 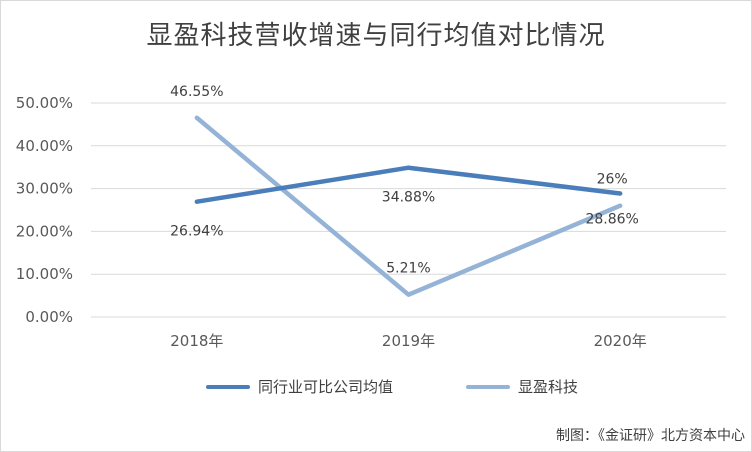 What do you see at coordinates (44, 231) in the screenshot?
I see `y-tick-label: 20.00%` at bounding box center [44, 231].